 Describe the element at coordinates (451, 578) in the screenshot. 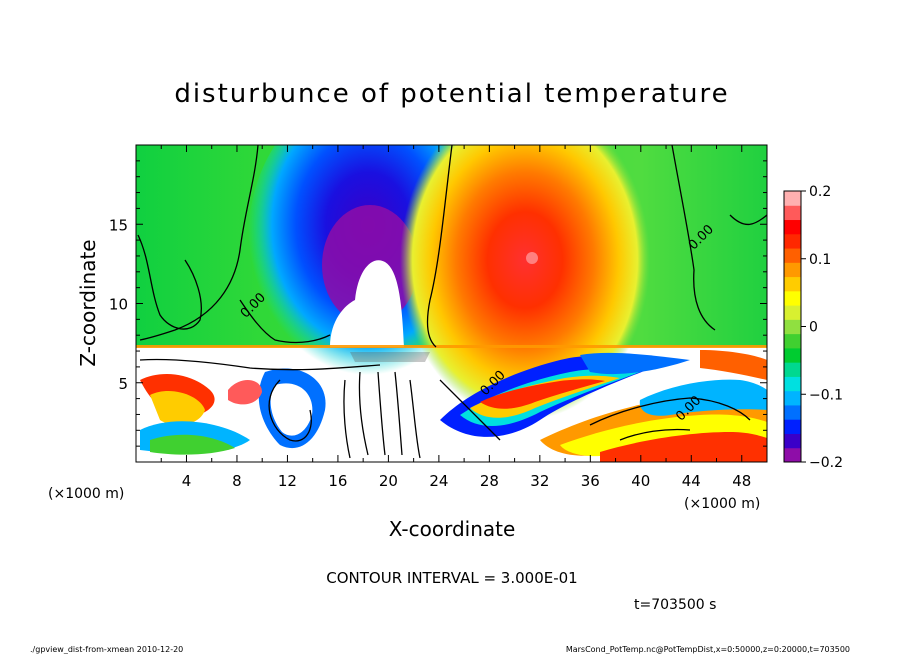

I see `contour-interval: CONTOUR INTERVAL = 3.000E-01` at that location.